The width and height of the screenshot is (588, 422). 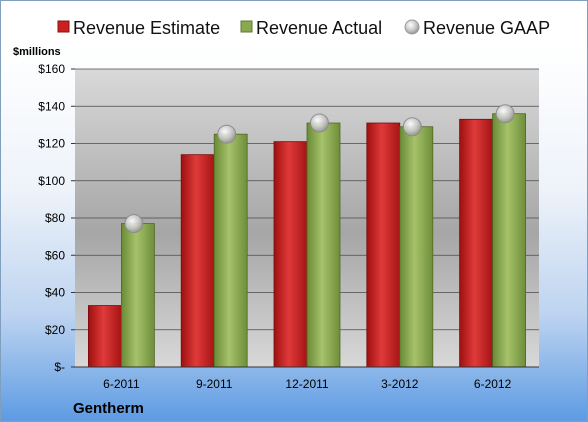 What do you see at coordinates (486, 28) in the screenshot?
I see `legend-label-gaap: Revenue GAAP` at bounding box center [486, 28].